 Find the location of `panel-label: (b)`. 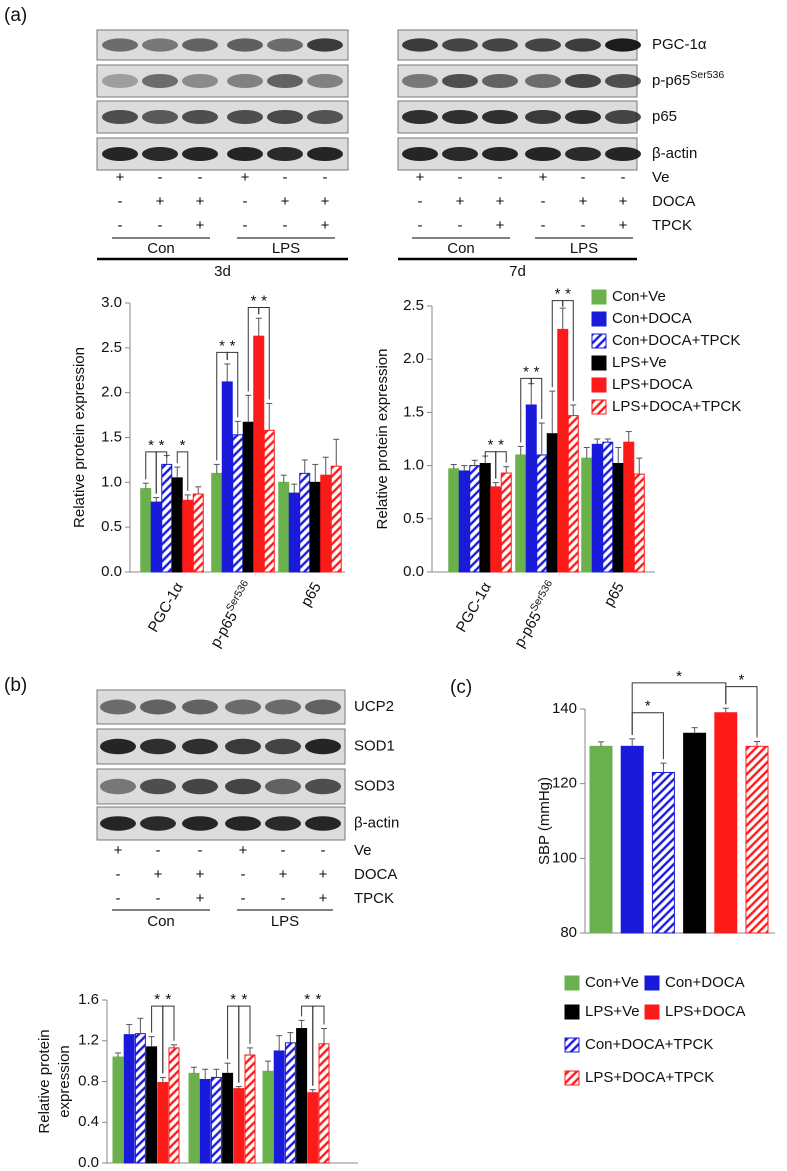

panel-label: (b) is located at coordinates (15, 685).